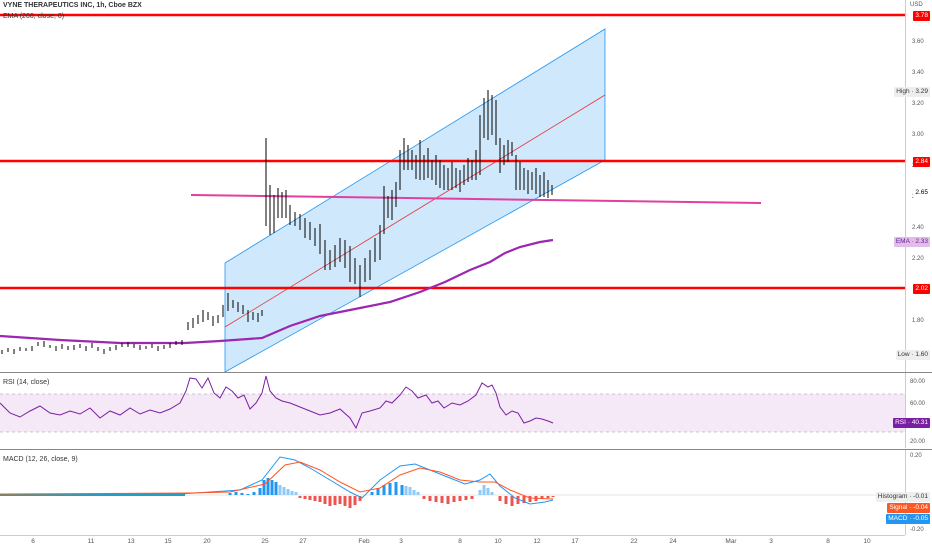 The width and height of the screenshot is (932, 551). Describe the element at coordinates (911, 242) in the screenshot. I see `ema-value-label: EMA · 2.33` at that location.